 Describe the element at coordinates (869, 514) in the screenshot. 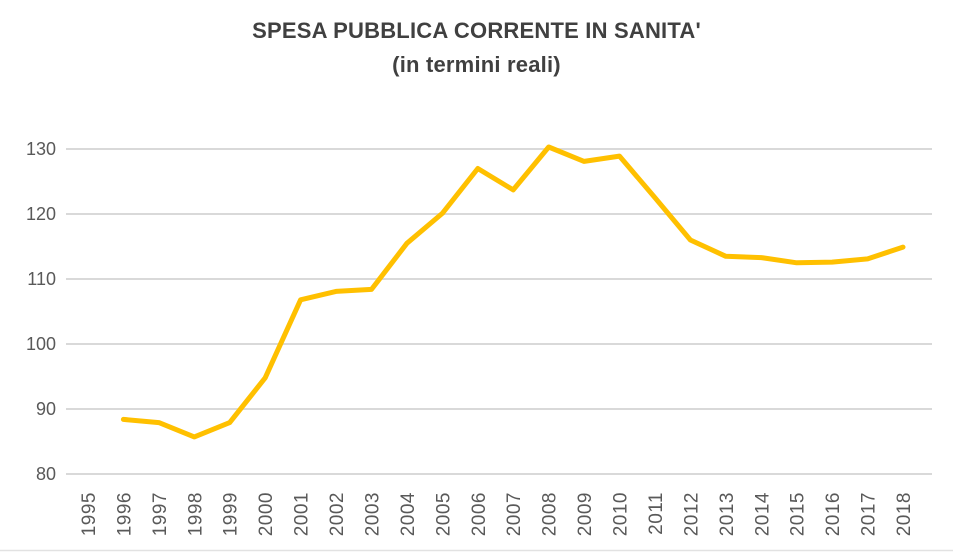

I see `x-axis-tick-label: 2017` at that location.